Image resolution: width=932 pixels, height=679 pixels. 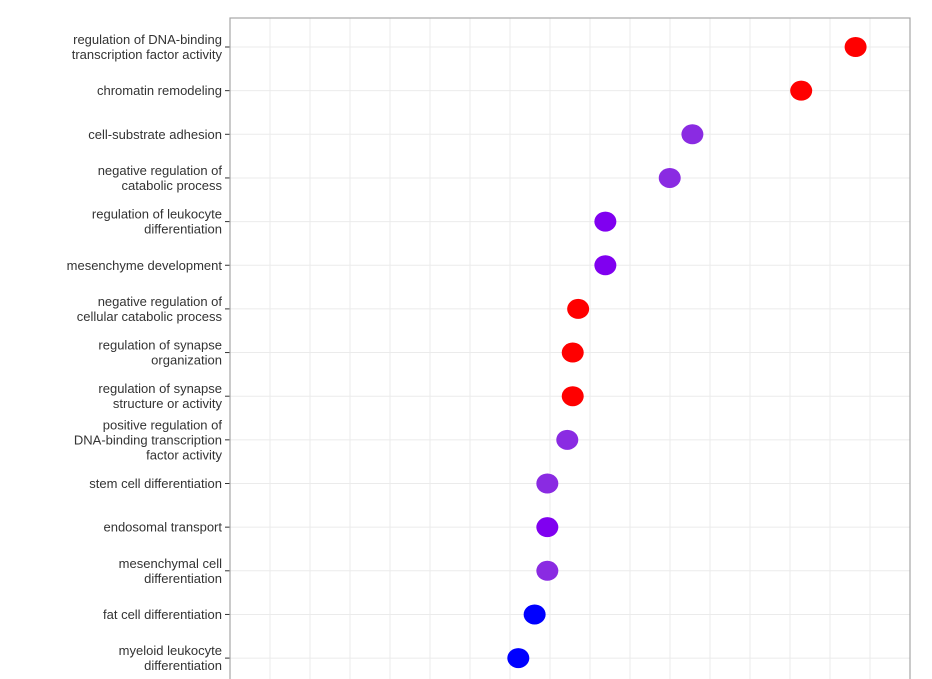 I want to click on y-tick-label-line: endosomal transport, so click(x=162, y=527).